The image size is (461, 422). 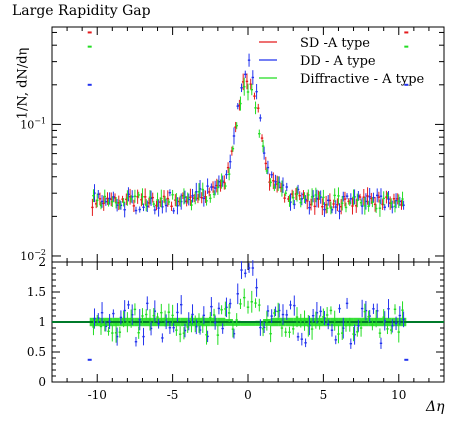 What do you see at coordinates (248, 395) in the screenshot?
I see `x-tick-label: 0` at bounding box center [248, 395].